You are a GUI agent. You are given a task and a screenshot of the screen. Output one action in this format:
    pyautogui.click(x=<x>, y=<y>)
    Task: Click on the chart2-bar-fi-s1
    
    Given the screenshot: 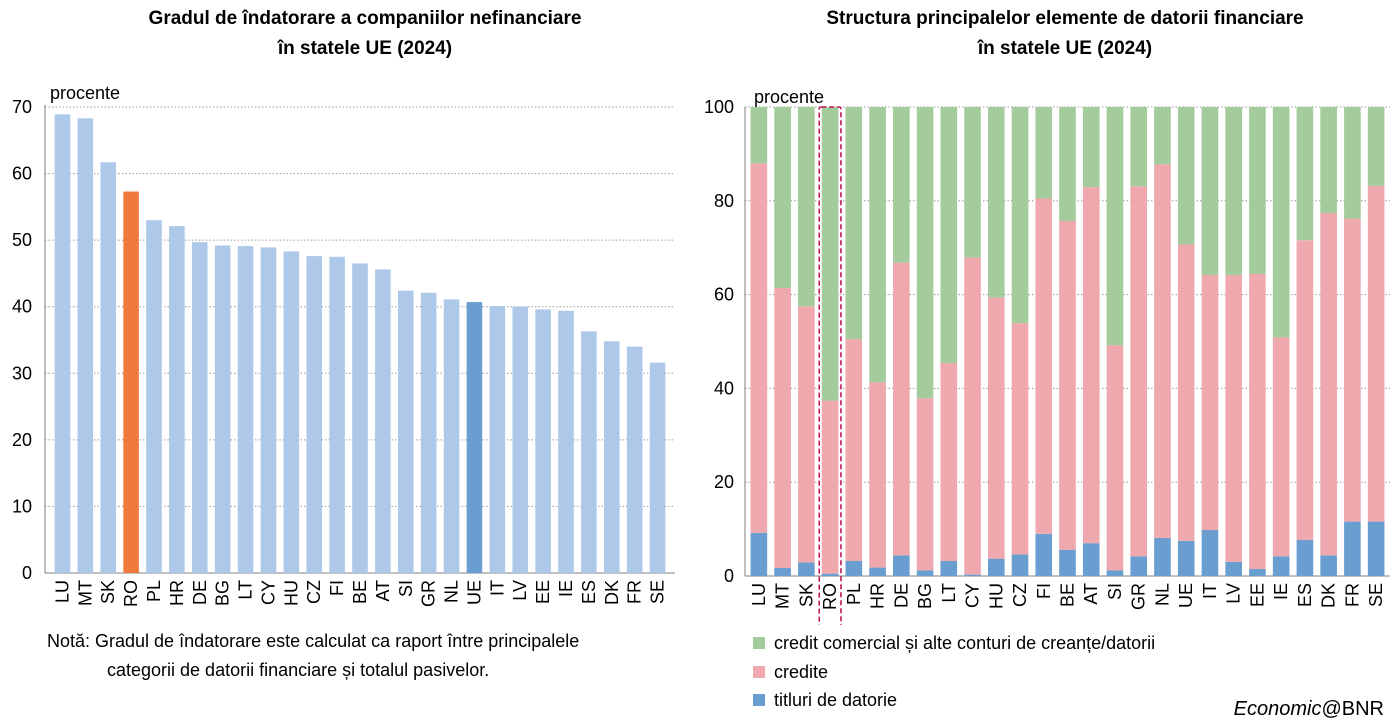 What is the action you would take?
    pyautogui.click(x=1044, y=366)
    